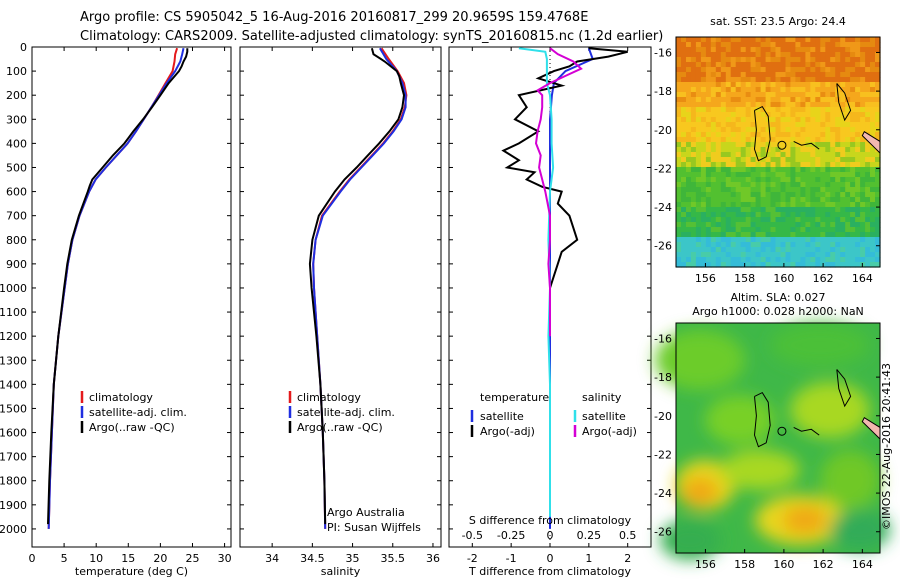 The width and height of the screenshot is (900, 580). Describe the element at coordinates (817, 408) in the screenshot. I see `coastlines` at that location.